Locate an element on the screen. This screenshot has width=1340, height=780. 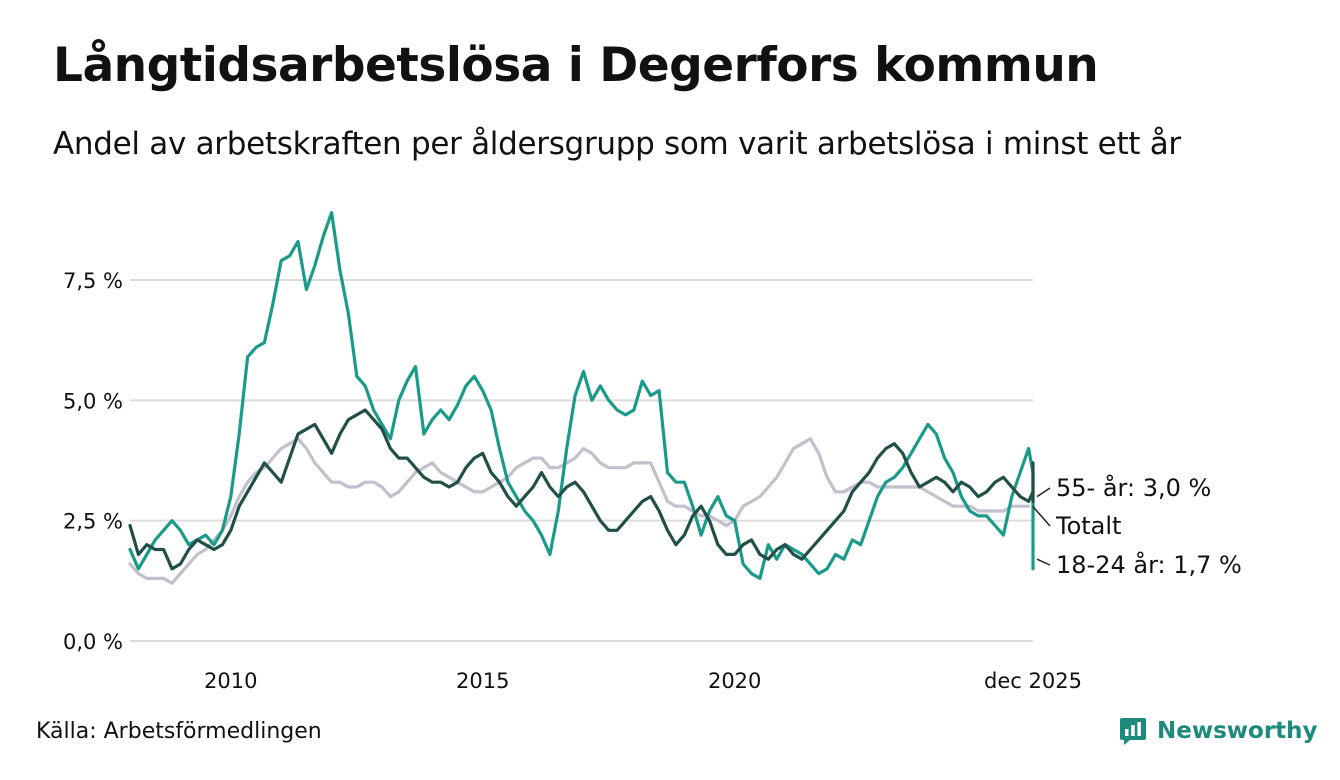
source-note: Källa: Arbetsförmedlingen is located at coordinates (179, 731).